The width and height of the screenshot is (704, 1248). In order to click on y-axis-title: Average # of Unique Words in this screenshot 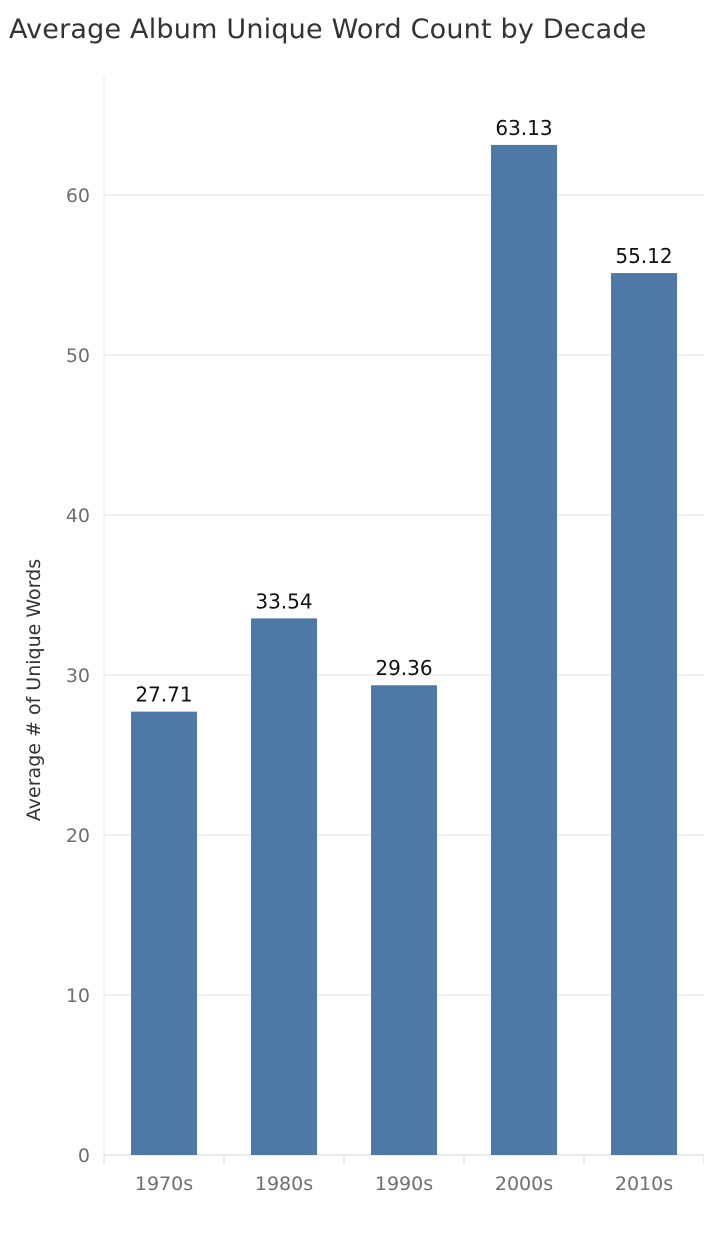, I will do `click(34, 690)`.